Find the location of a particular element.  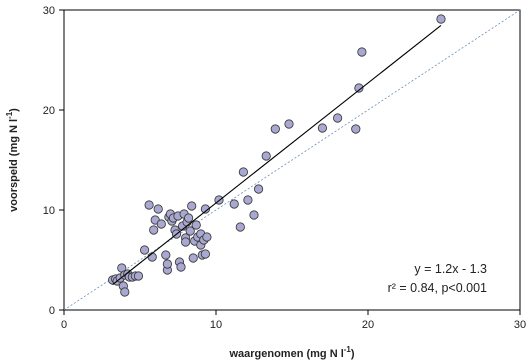

y-tick-label: 0 is located at coordinates (52, 311).